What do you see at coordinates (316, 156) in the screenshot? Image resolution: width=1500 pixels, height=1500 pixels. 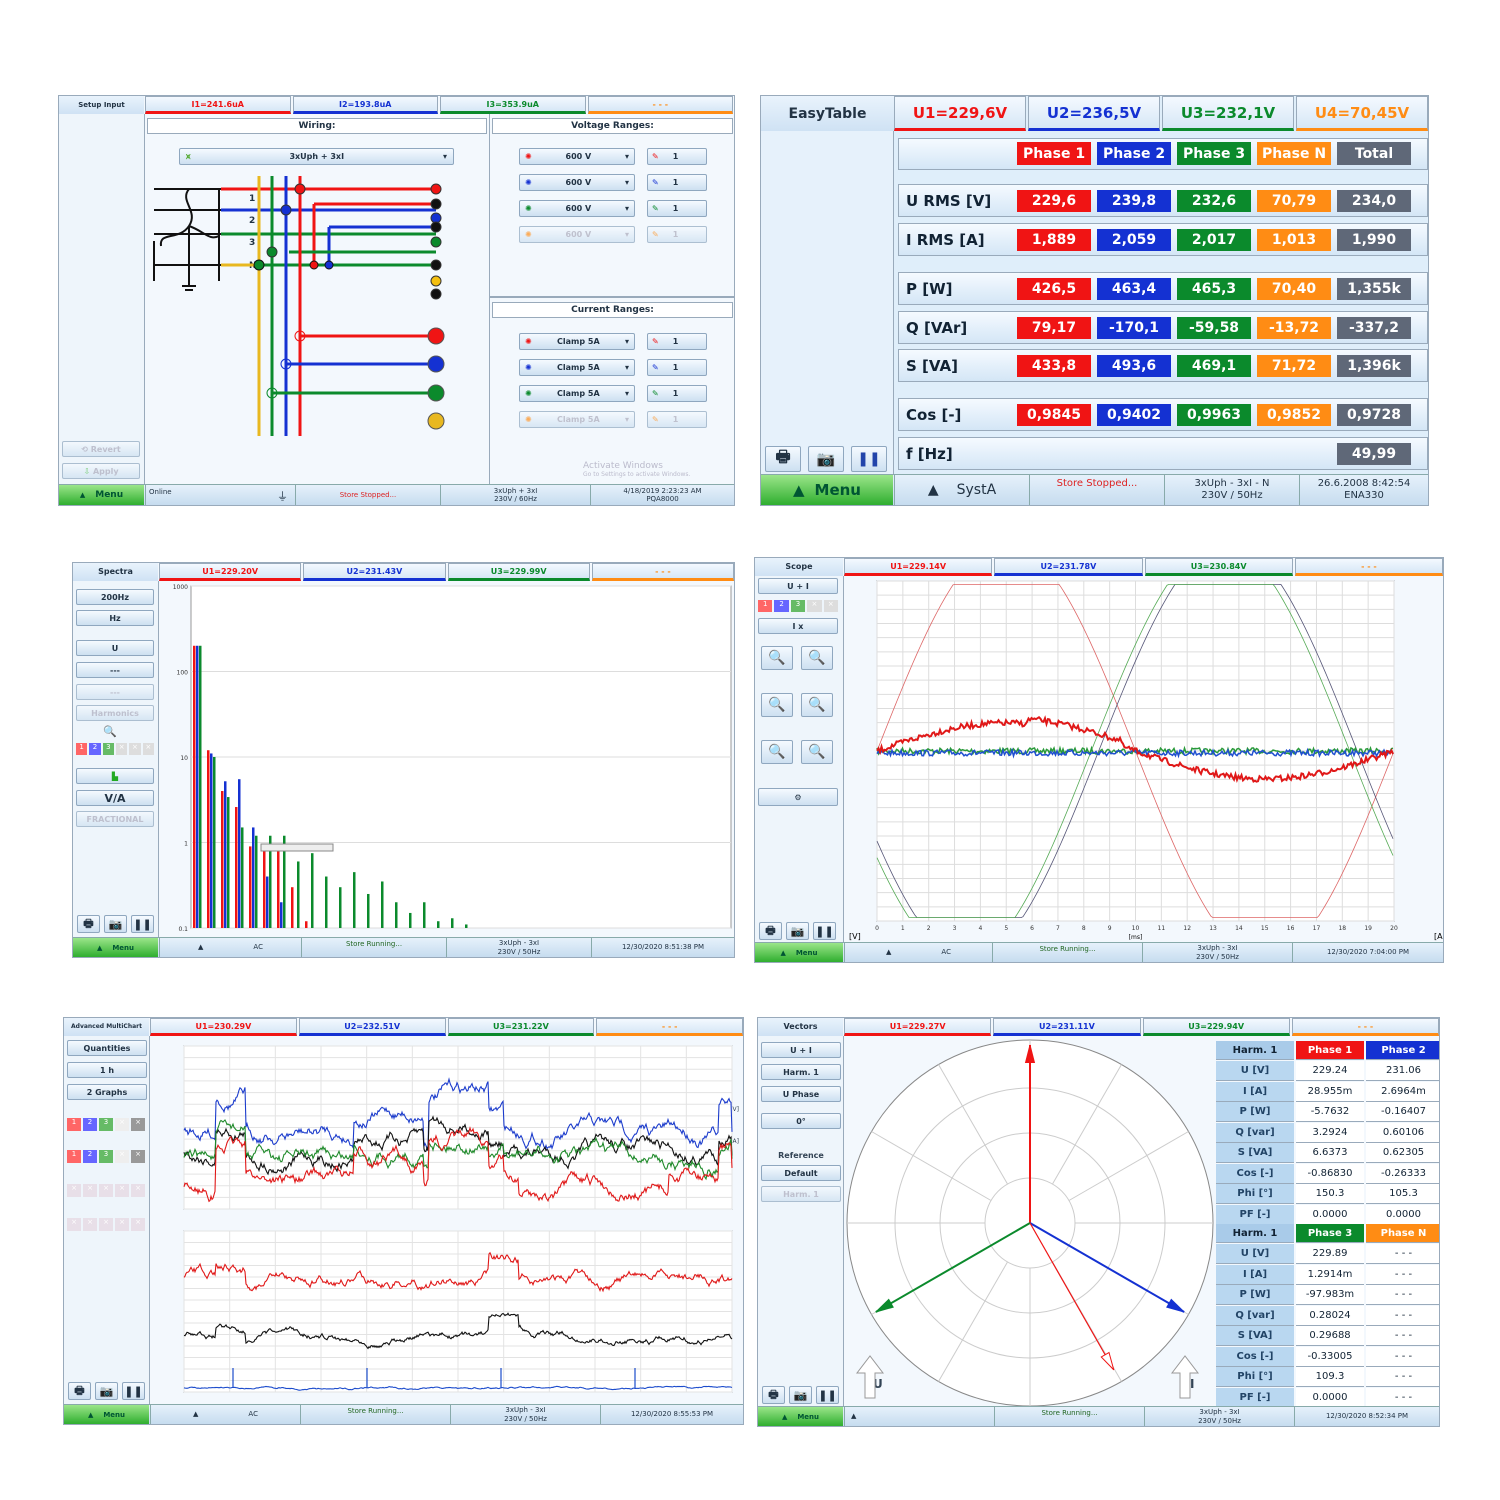 I see `wiring-select: ⩙ 3xUph + 3xI ▾` at bounding box center [316, 156].